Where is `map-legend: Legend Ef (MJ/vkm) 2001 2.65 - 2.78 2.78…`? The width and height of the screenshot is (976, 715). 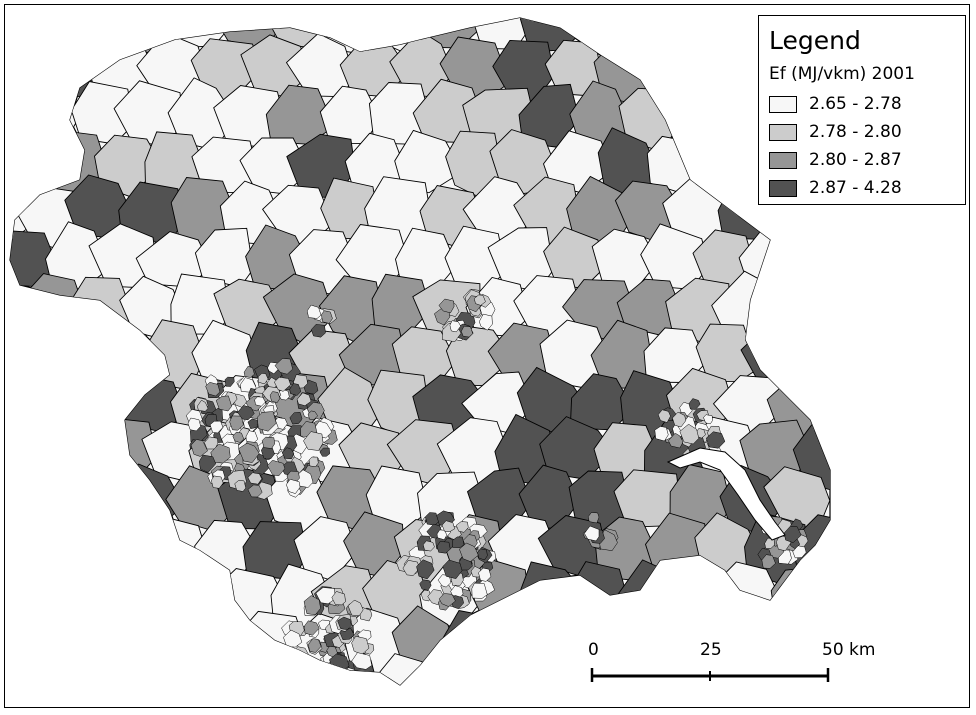 map-legend: Legend Ef (MJ/vkm) 2001 2.65 - 2.78 2.78… is located at coordinates (862, 110).